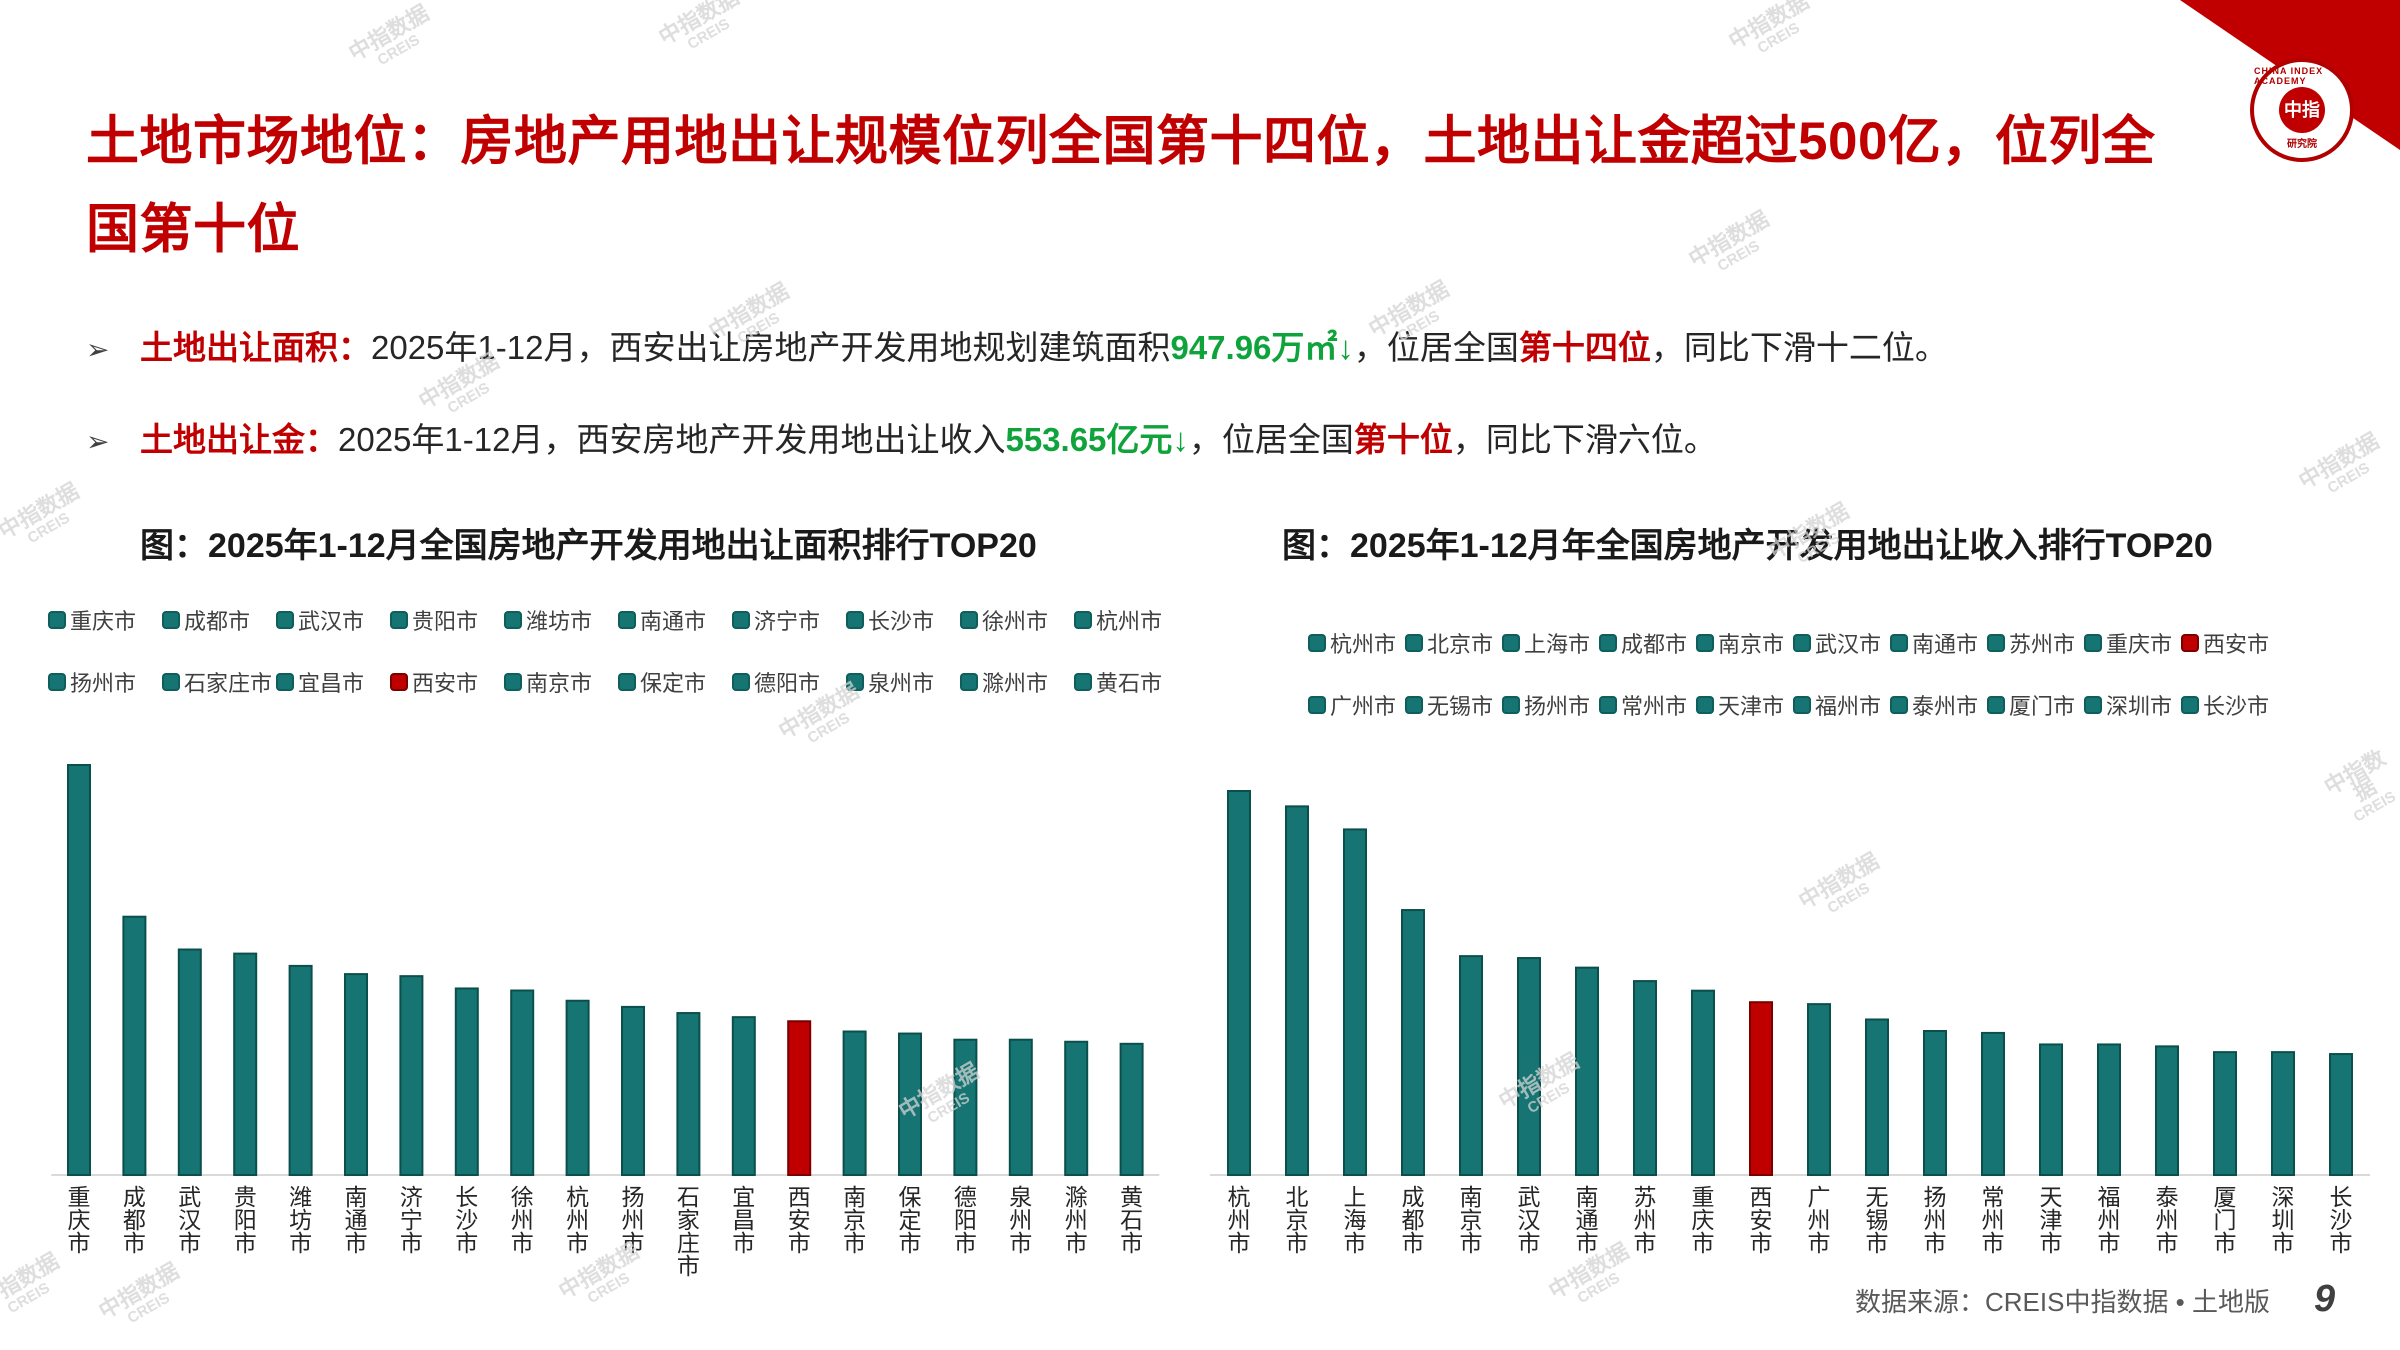 This screenshot has height=1350, width=2400. What do you see at coordinates (903, 620) in the screenshot?
I see `legend-item: 长沙市` at bounding box center [903, 620].